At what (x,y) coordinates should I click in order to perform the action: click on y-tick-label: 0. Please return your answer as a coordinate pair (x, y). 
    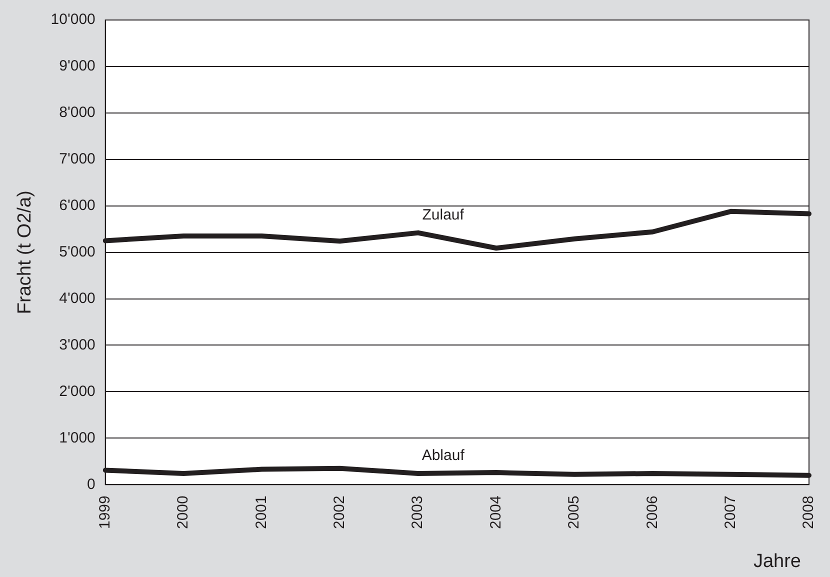
    Looking at the image, I should click on (91, 484).